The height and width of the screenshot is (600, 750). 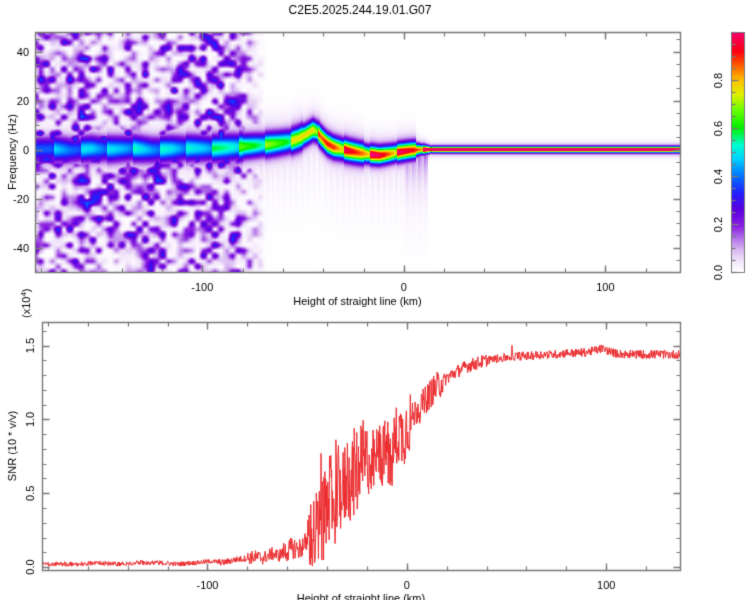 I want to click on snr-x-tick-label: 100, so click(x=561, y=581).